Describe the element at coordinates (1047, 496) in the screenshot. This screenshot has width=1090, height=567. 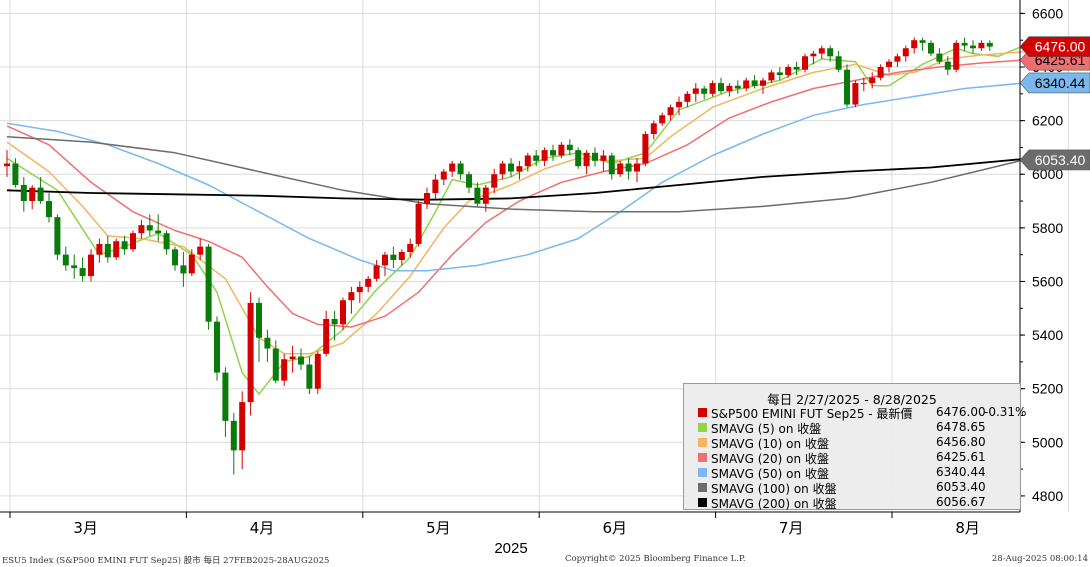
I see `y-tick-label: 4800` at that location.